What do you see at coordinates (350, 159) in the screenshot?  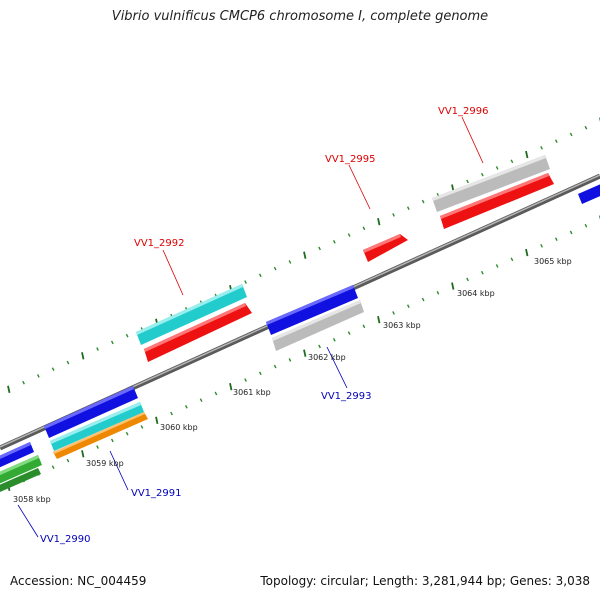 I see `gene-label-vv1-2995: VV1_2995` at bounding box center [350, 159].